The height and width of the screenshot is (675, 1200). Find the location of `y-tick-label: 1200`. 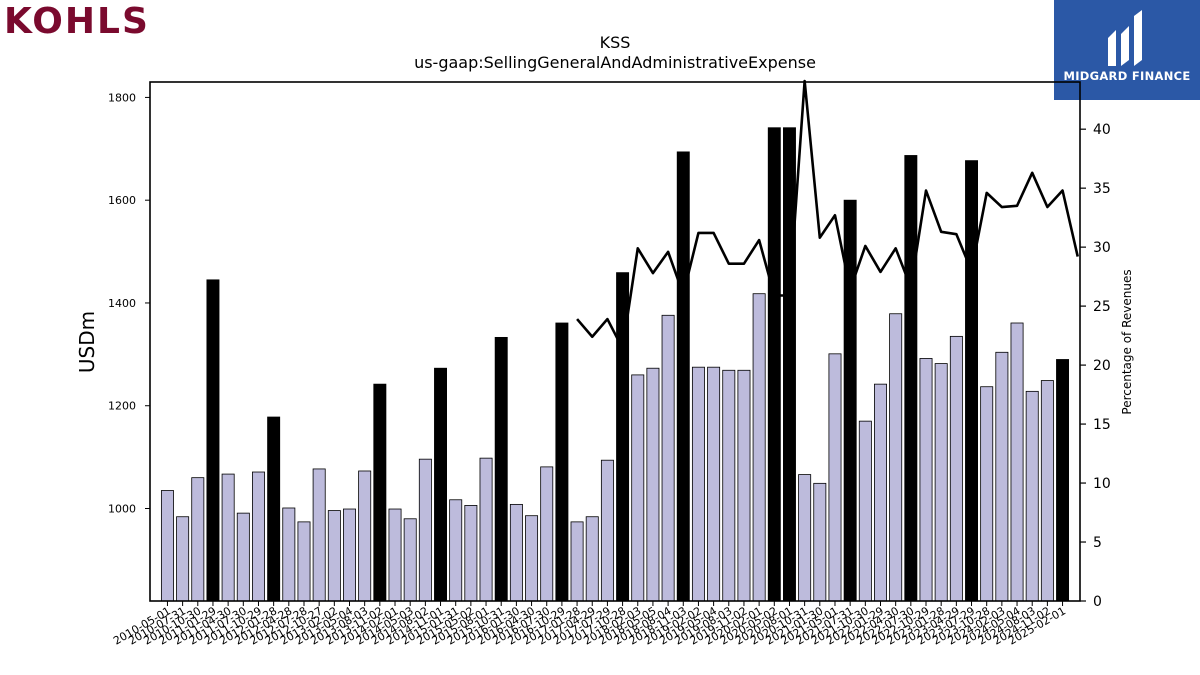

y-tick-label: 1200 is located at coordinates (122, 406).